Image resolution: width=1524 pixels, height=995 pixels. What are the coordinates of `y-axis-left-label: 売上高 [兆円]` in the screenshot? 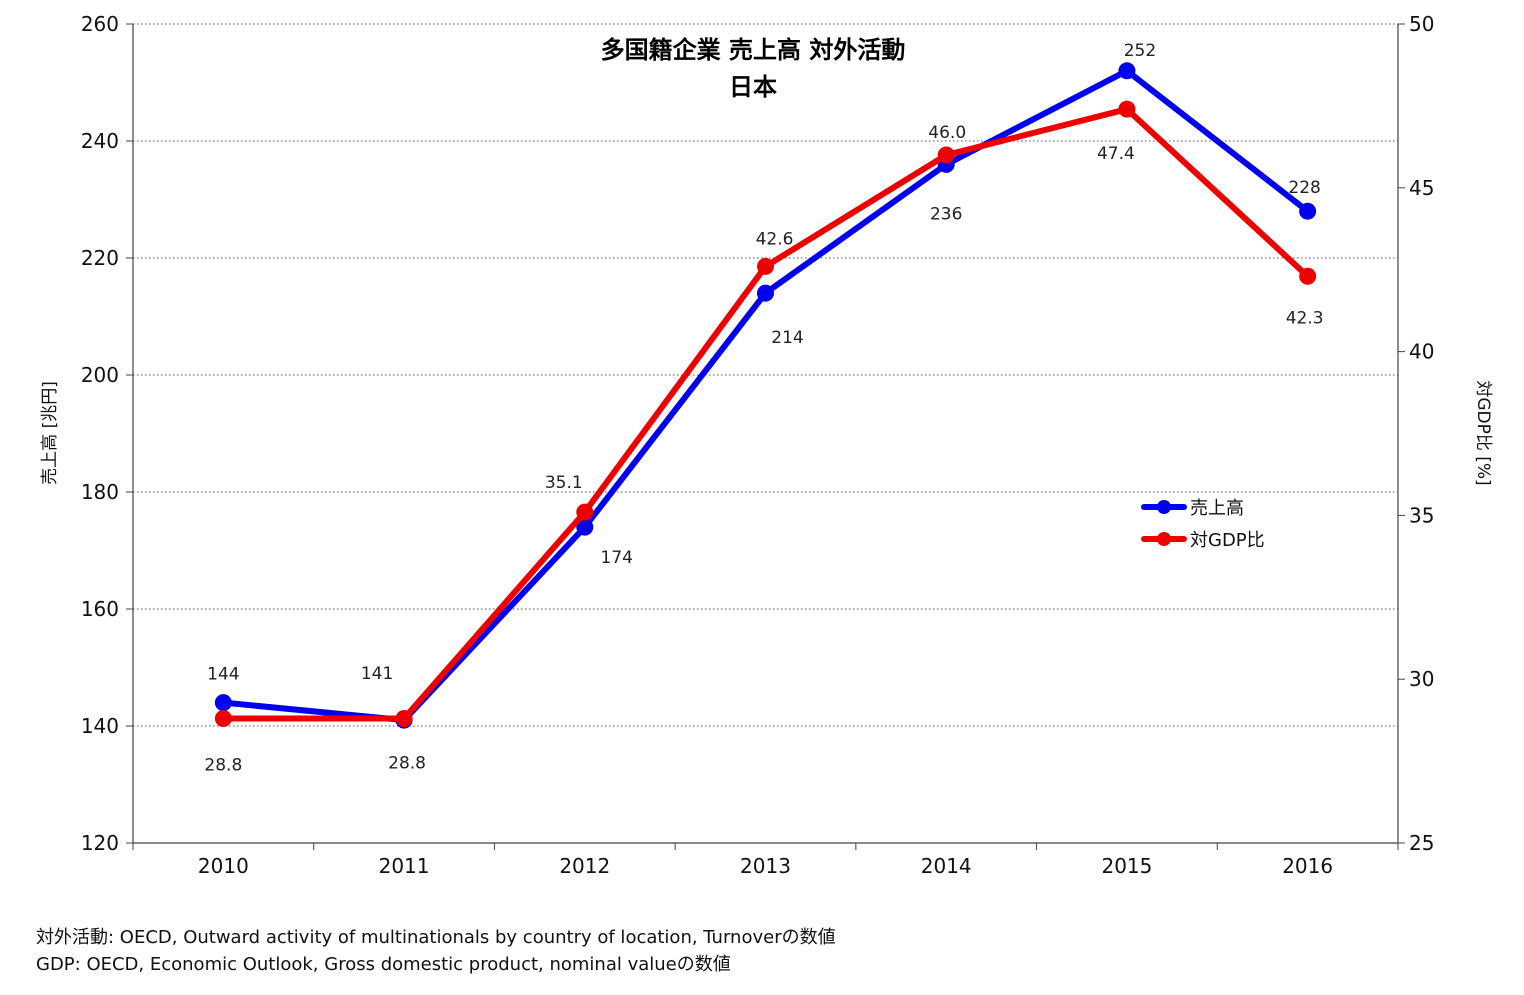 It's located at (50, 433).